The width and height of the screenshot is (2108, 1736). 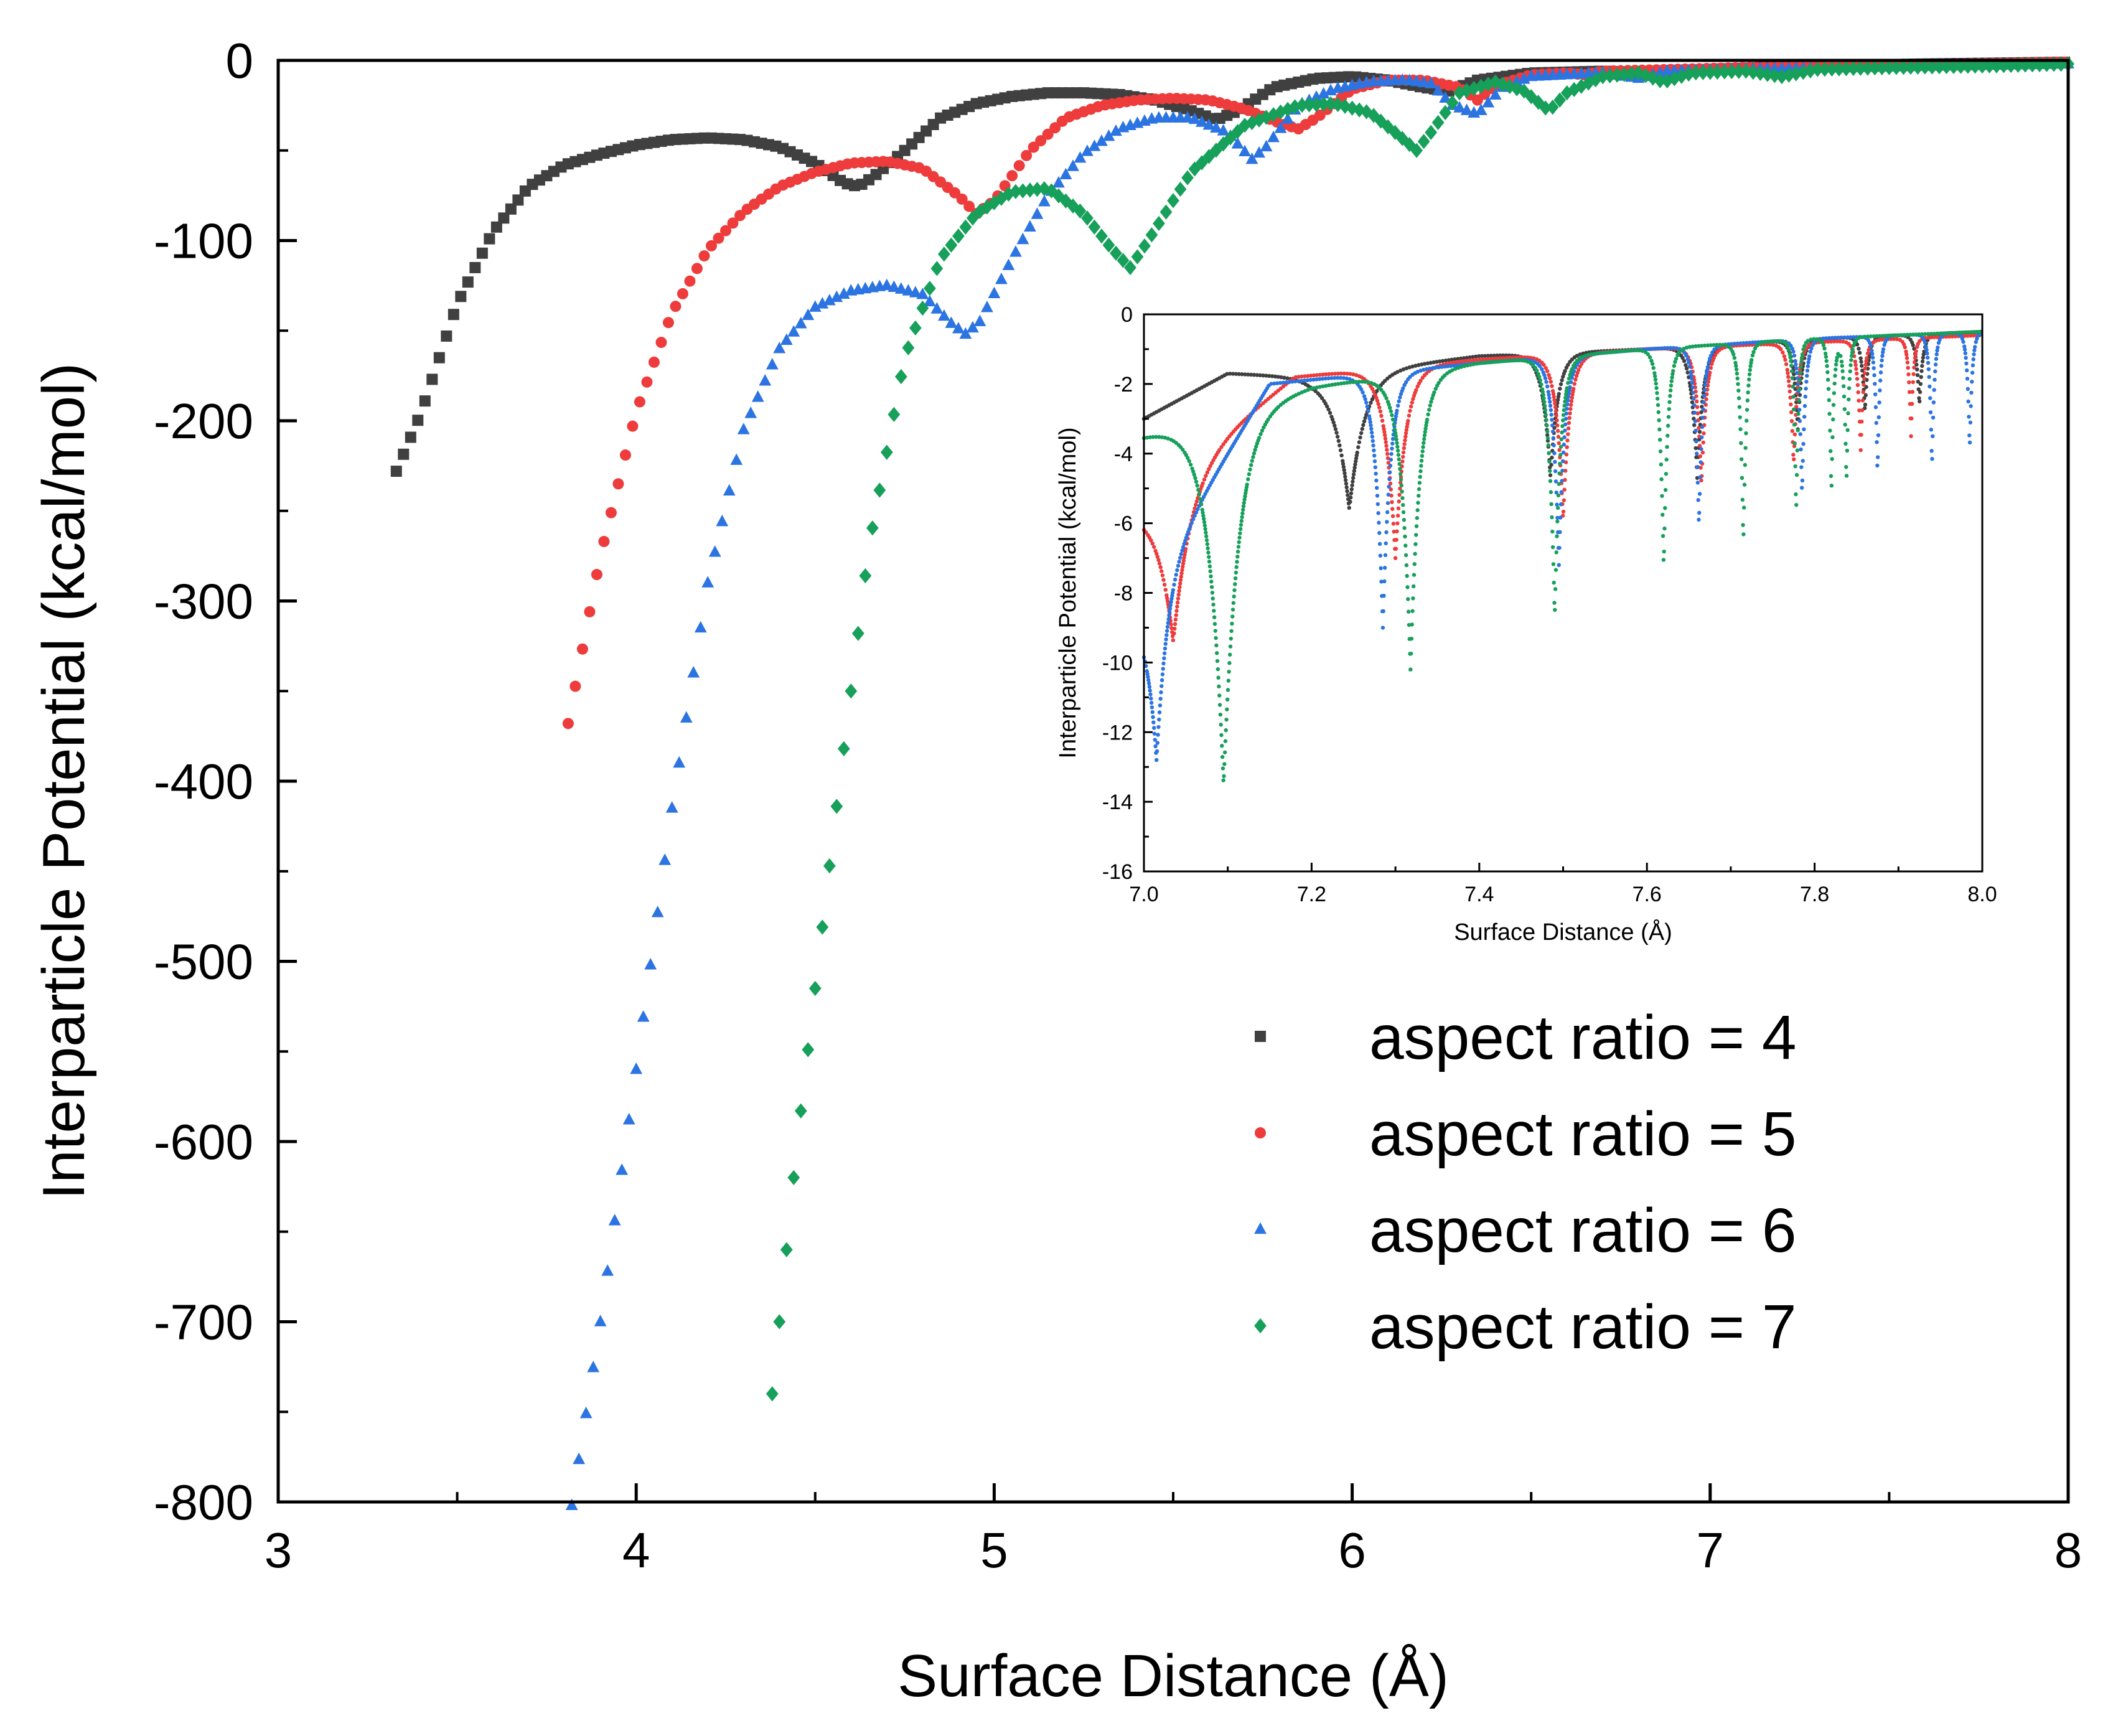 What do you see at coordinates (1525, 1230) in the screenshot?
I see `legend-item: aspect ratio = 6` at bounding box center [1525, 1230].